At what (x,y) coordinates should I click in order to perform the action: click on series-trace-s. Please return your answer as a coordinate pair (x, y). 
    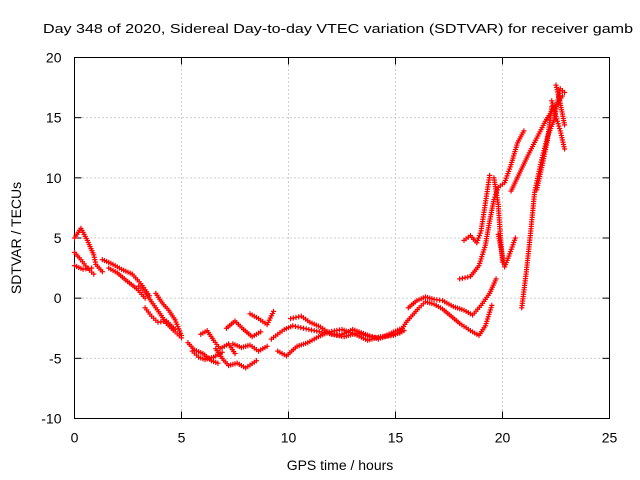
    Looking at the image, I should click on (446, 319).